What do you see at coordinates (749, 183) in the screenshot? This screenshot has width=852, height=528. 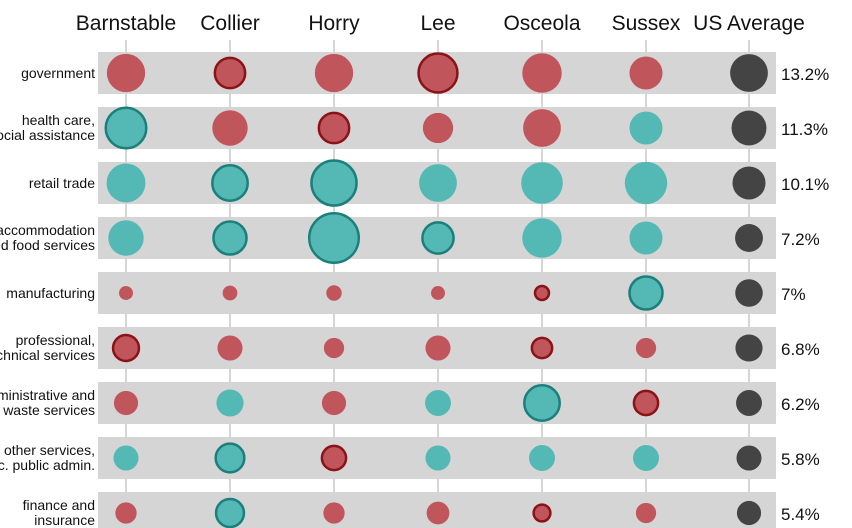 I see `bubble-us-average-retail-trade` at bounding box center [749, 183].